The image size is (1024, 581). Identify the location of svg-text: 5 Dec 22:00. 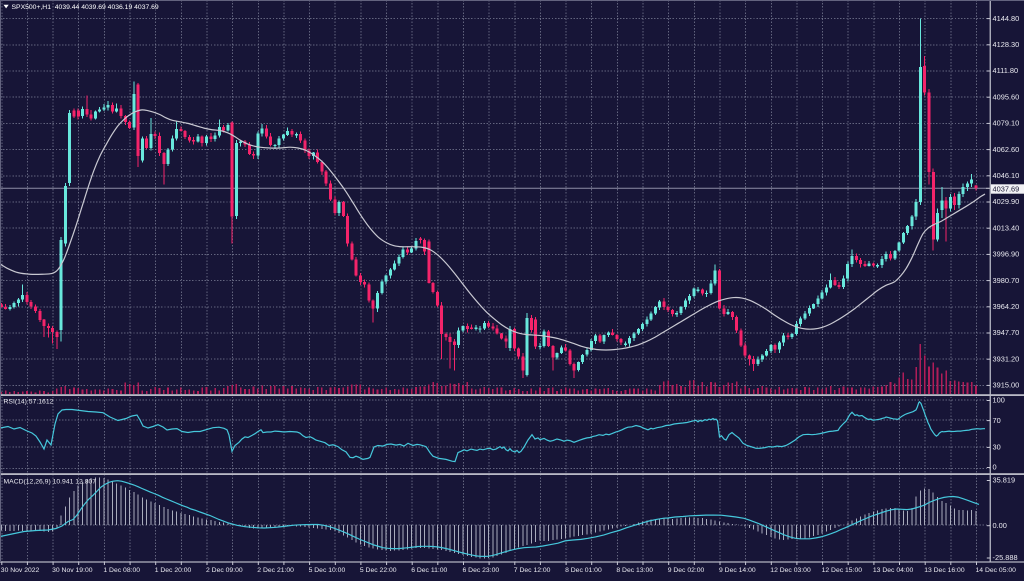
(378, 570).